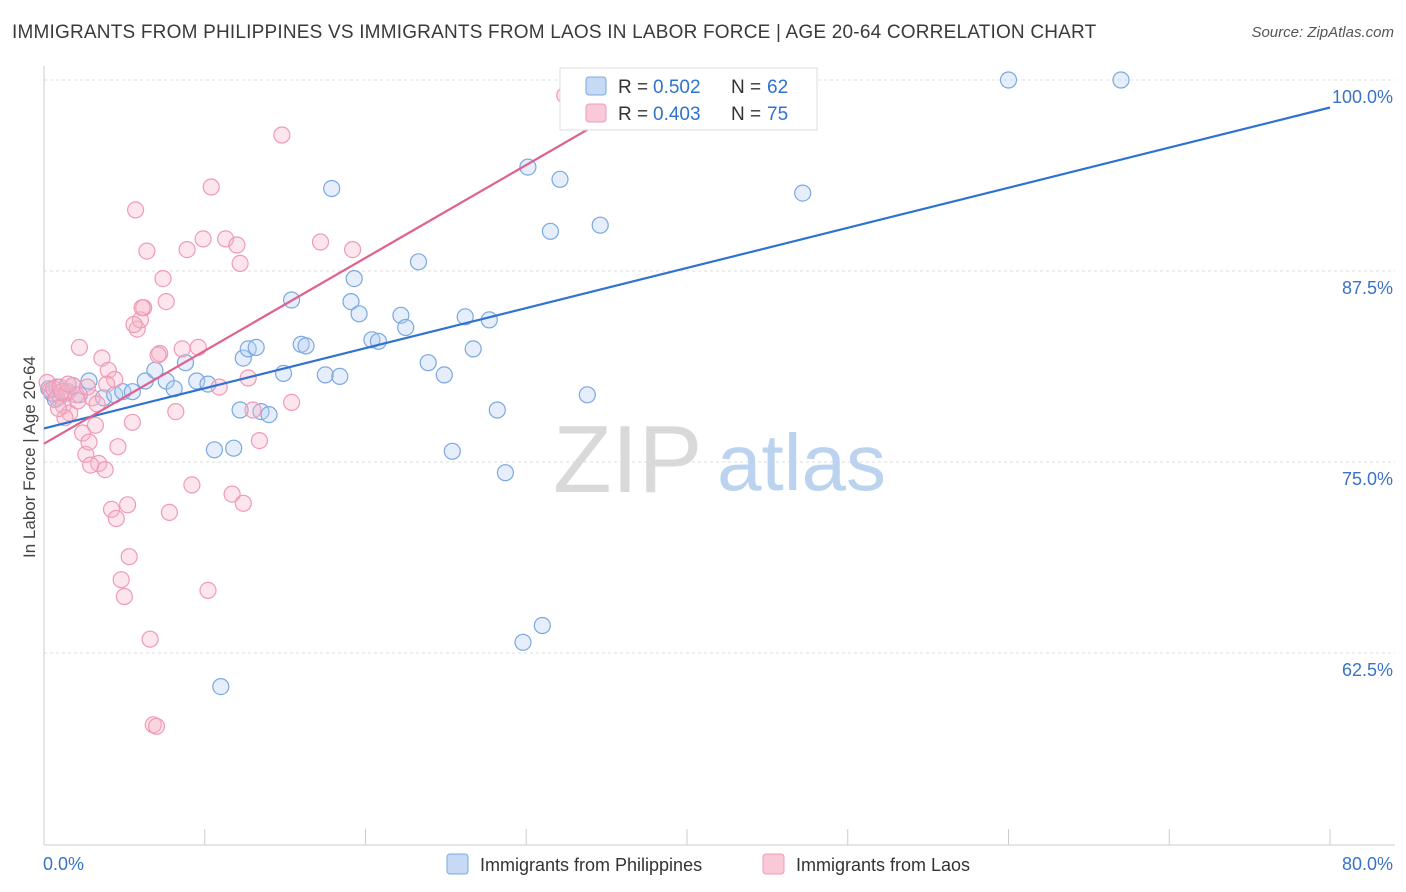 The image size is (1406, 892). Describe the element at coordinates (457, 864) in the screenshot. I see `legend-swatch-philippines` at that location.